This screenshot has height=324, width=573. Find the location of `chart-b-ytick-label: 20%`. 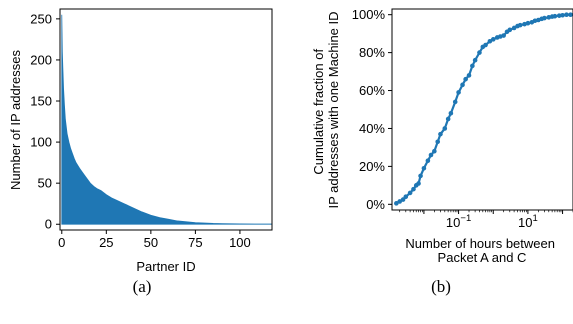

chart-b-ytick-label: 20% is located at coordinates (372, 166).